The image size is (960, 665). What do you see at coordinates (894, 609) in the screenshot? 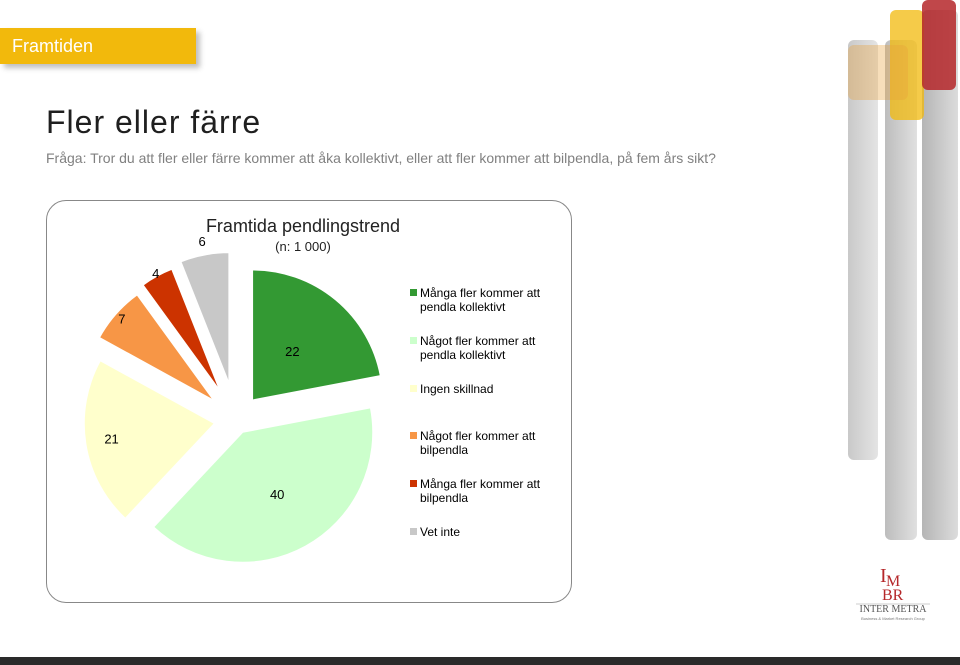
I see `svg-text: INTER METRA` at bounding box center [894, 609].